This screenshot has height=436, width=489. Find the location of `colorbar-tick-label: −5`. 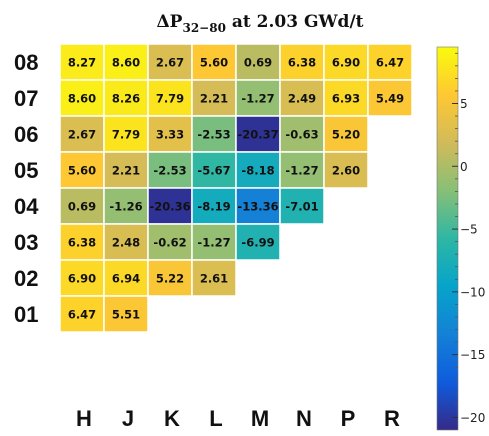

colorbar-tick-label: −5 is located at coordinates (469, 230).